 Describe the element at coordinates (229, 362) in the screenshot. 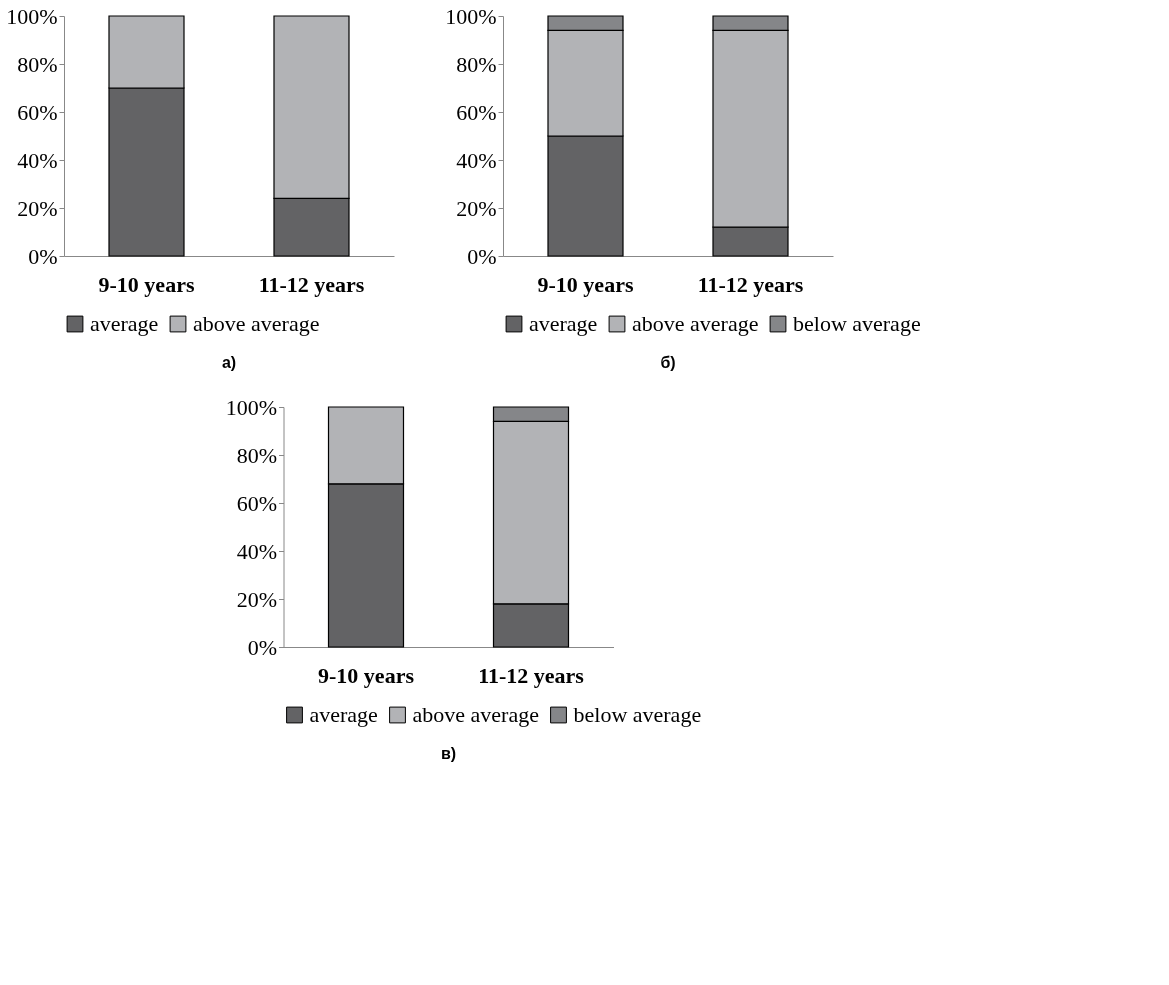

I see `text: а)` at that location.